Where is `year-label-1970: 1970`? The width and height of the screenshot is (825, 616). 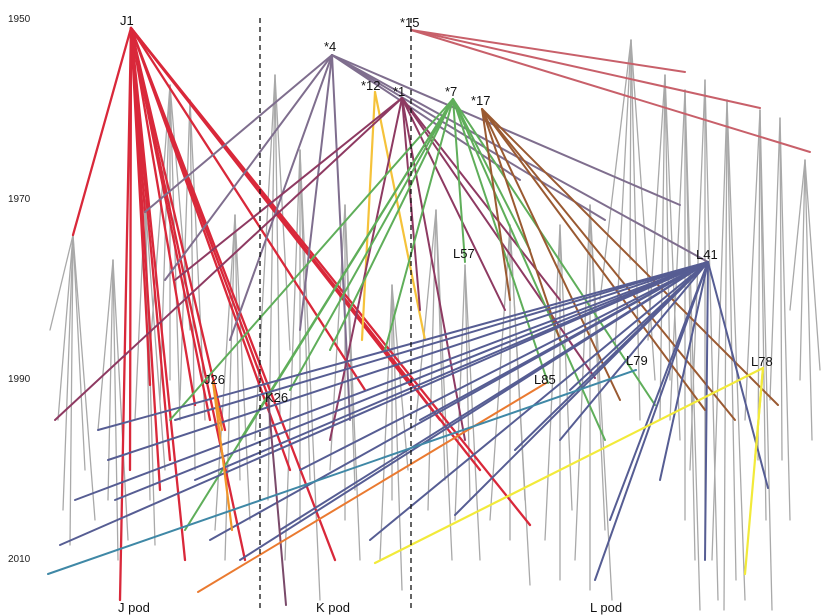 year-label-1970: 1970 is located at coordinates (19, 199).